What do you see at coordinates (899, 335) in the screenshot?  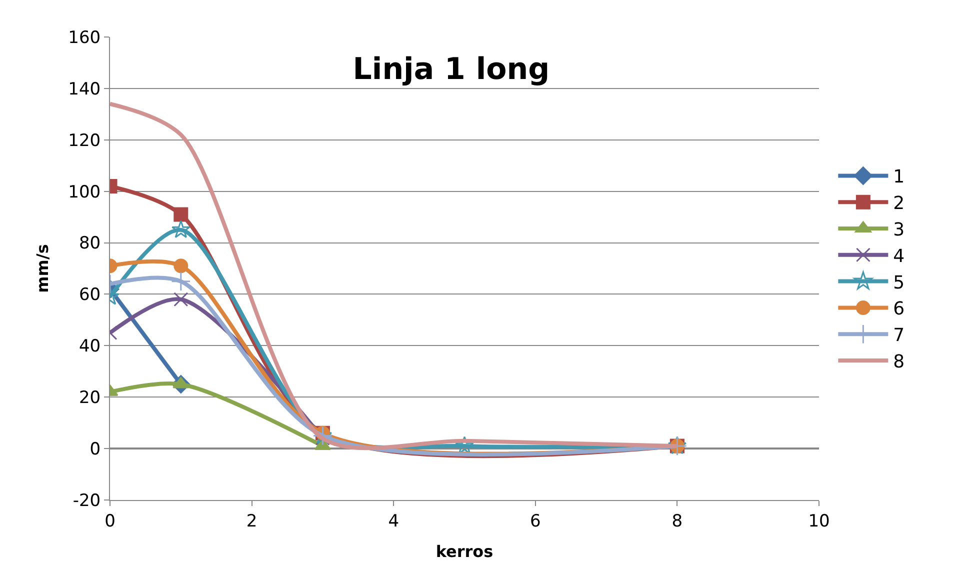 I see `legend-label: 7` at bounding box center [899, 335].